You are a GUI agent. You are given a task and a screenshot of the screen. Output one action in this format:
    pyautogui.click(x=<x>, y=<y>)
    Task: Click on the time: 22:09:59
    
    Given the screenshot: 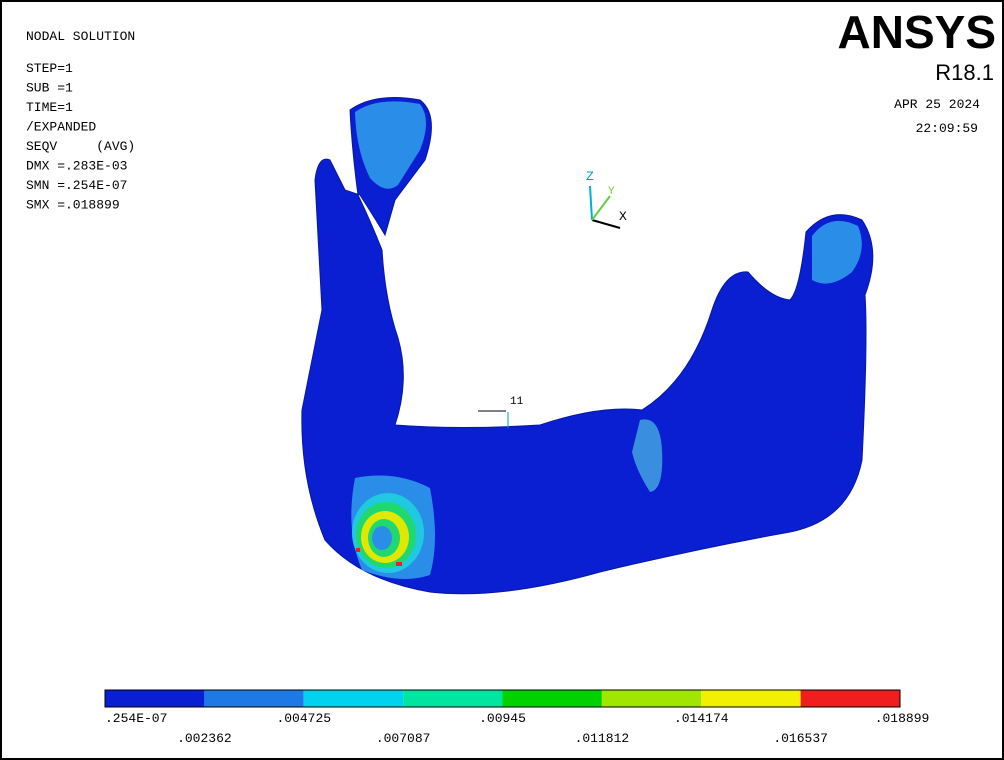 What is the action you would take?
    pyautogui.click(x=947, y=128)
    